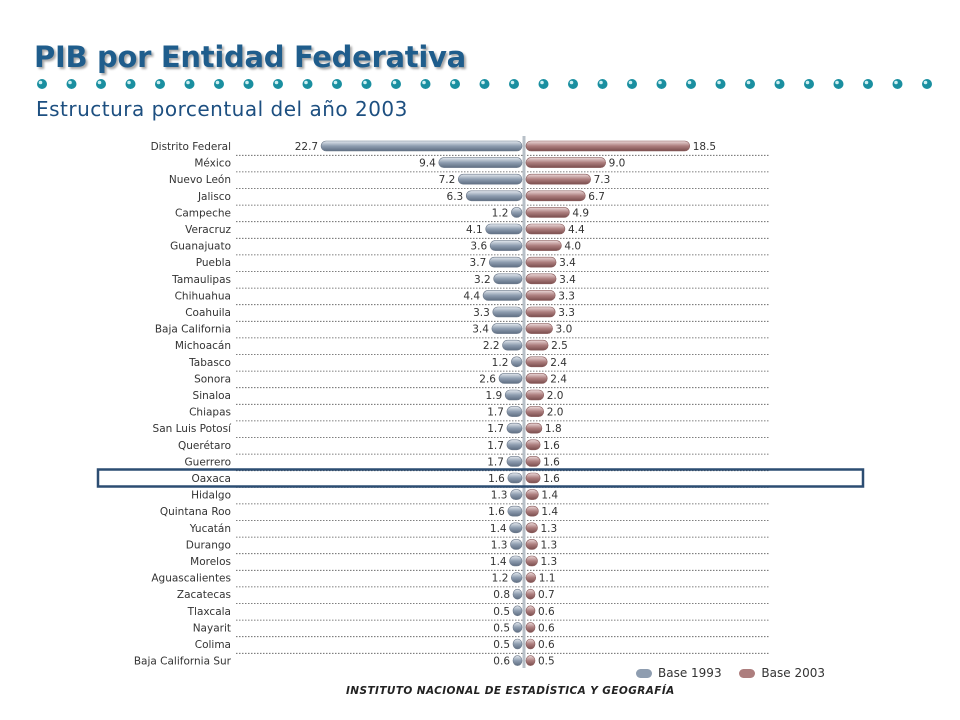 This screenshot has height=720, width=960. What do you see at coordinates (793, 673) in the screenshot?
I see `legend-label-base-2003: Base 2003` at bounding box center [793, 673].